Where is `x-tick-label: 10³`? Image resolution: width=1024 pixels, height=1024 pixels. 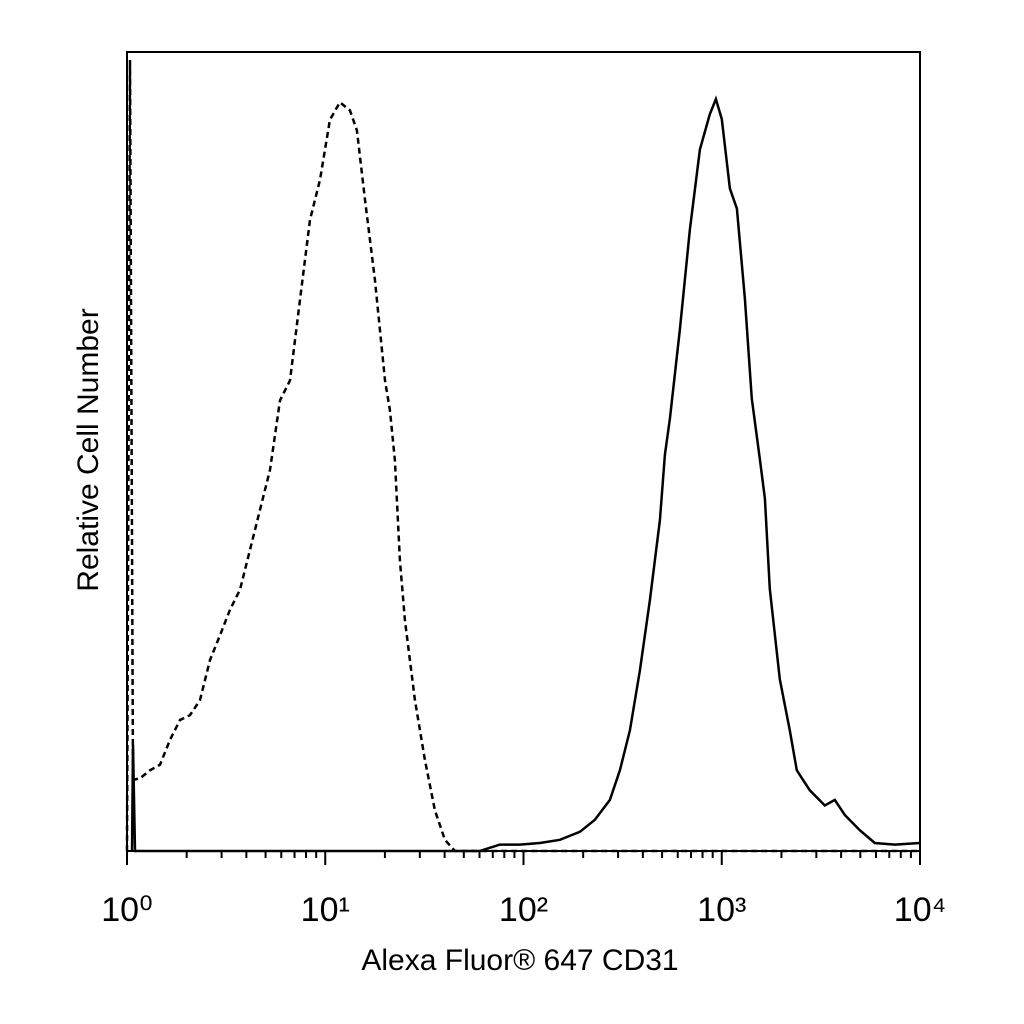
x-tick-label: 10³ is located at coordinates (721, 910).